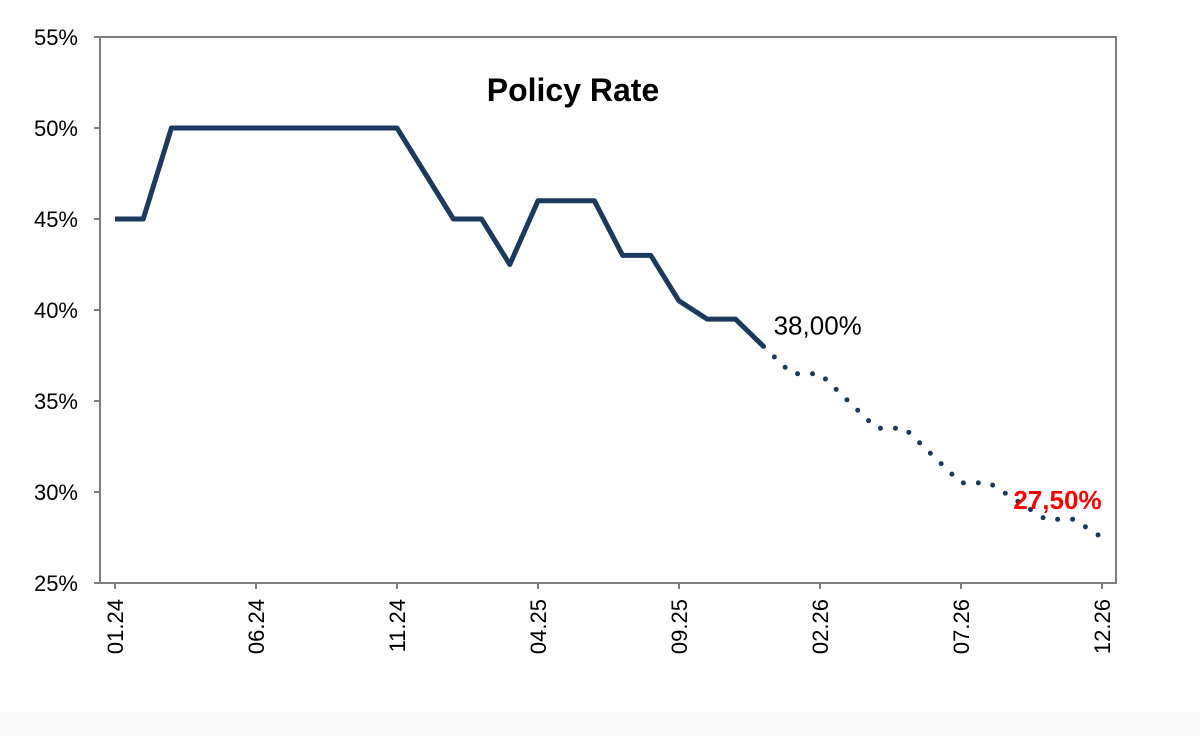  I want to click on x-tick-label: 07.26, so click(961, 626).